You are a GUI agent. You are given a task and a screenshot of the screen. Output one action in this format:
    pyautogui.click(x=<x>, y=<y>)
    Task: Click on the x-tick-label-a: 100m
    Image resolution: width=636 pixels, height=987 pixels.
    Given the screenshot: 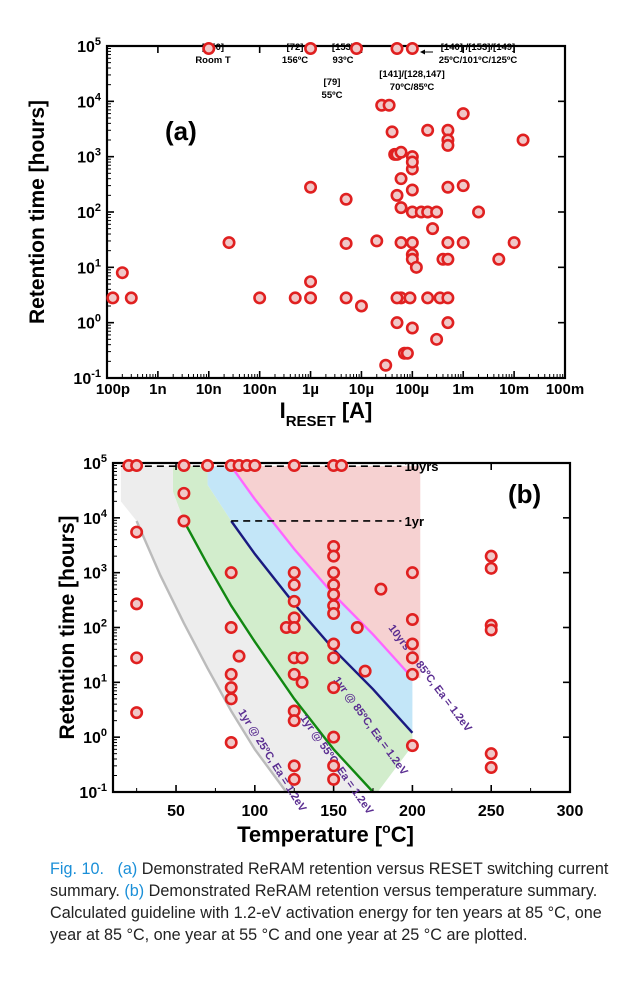 What is the action you would take?
    pyautogui.click(x=565, y=389)
    